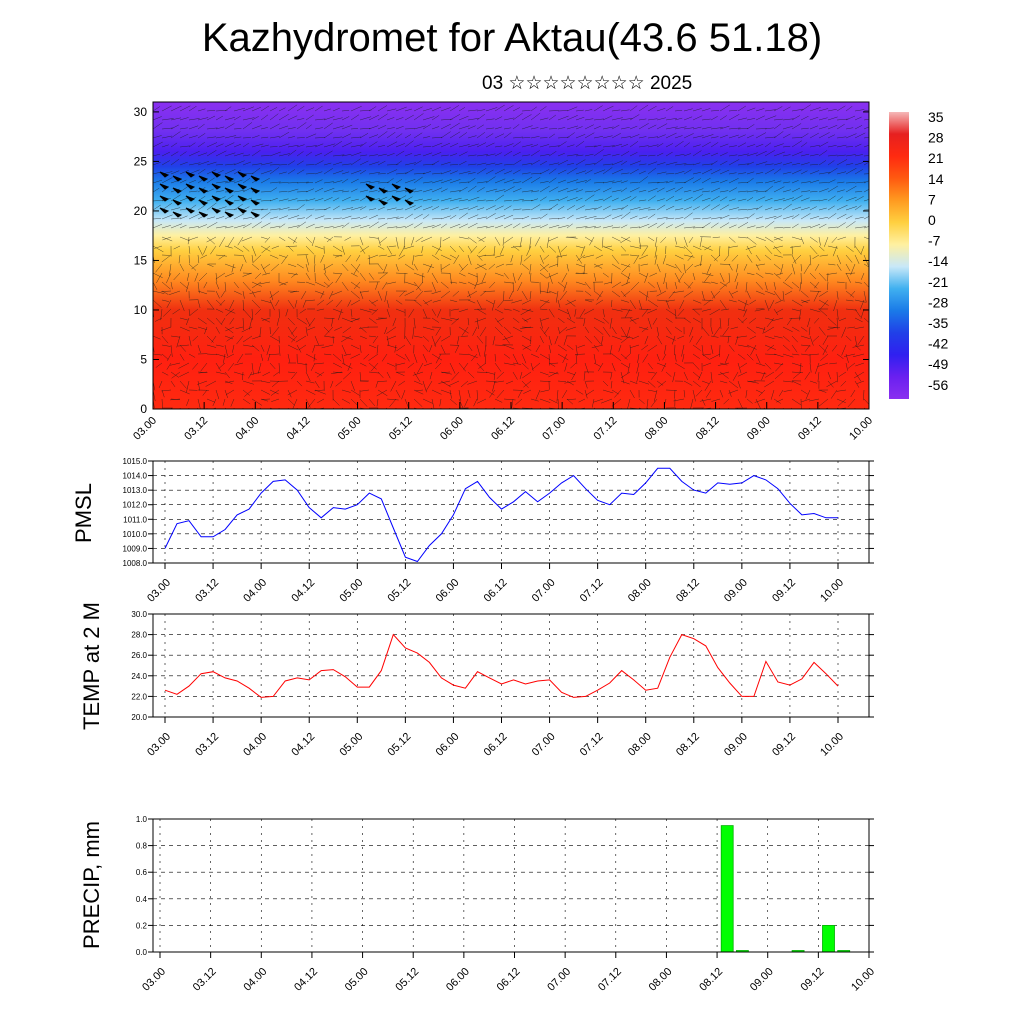 This screenshot has width=1024, height=1024. What do you see at coordinates (287, 194) in the screenshot?
I see `wind-barb-flags` at bounding box center [287, 194].